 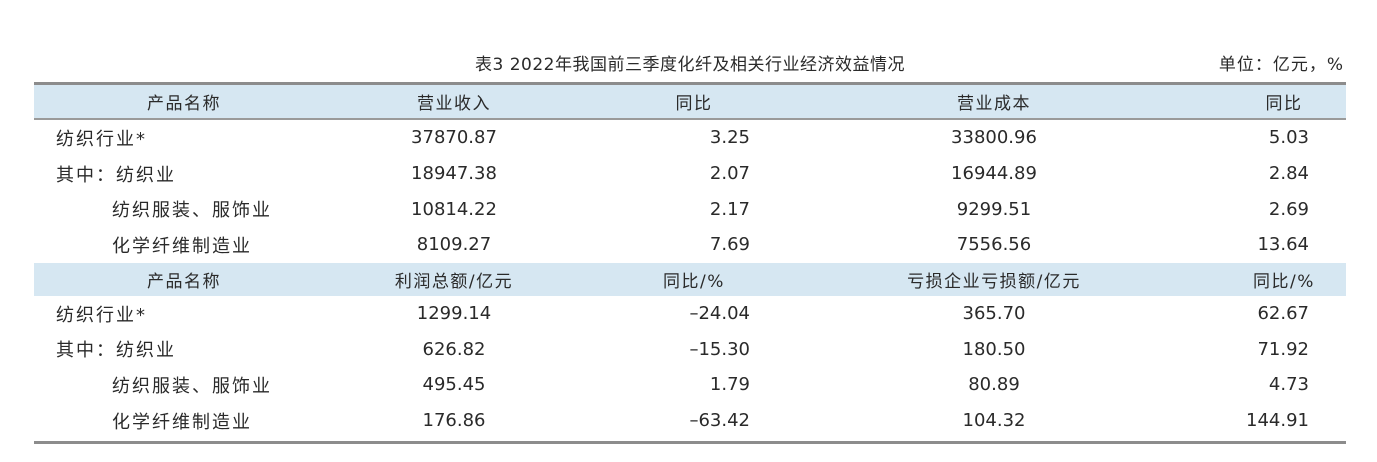 What do you see at coordinates (454, 314) in the screenshot?
I see `row-value: 1299.14` at bounding box center [454, 314].